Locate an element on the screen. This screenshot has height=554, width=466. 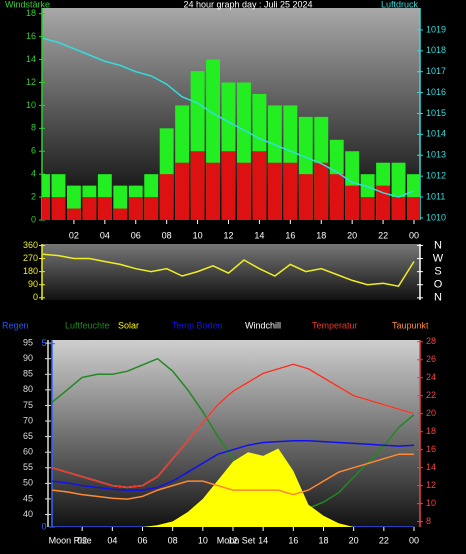
annotation: Moon Set is located at coordinates (236, 540).